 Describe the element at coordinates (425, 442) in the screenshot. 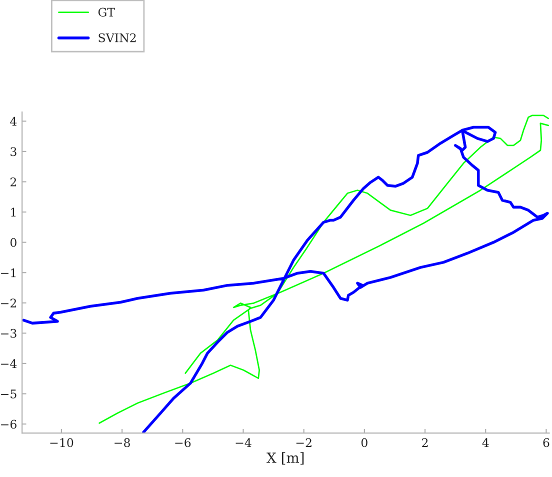

I see `x-tick-label: 2` at that location.